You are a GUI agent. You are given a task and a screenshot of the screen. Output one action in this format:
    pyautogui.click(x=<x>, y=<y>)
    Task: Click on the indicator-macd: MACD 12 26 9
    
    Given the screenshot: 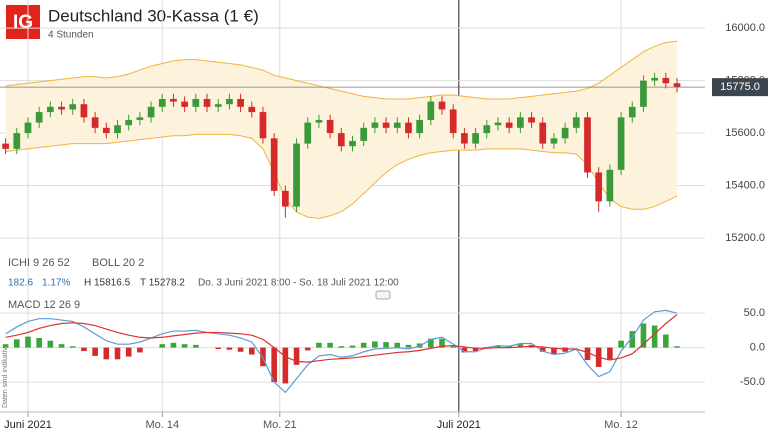 What is the action you would take?
    pyautogui.click(x=44, y=305)
    